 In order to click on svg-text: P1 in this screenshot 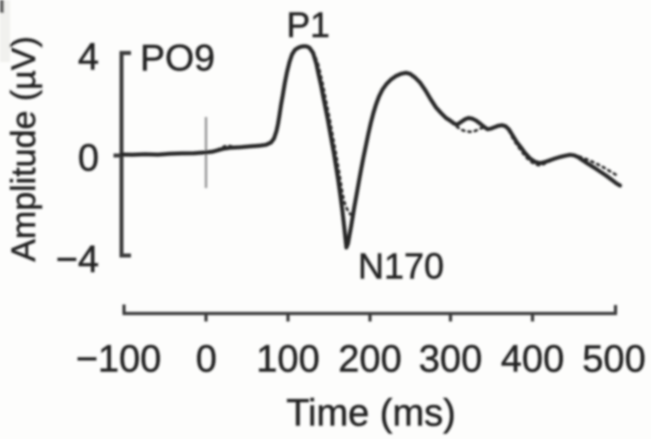, I will do `click(308, 25)`.